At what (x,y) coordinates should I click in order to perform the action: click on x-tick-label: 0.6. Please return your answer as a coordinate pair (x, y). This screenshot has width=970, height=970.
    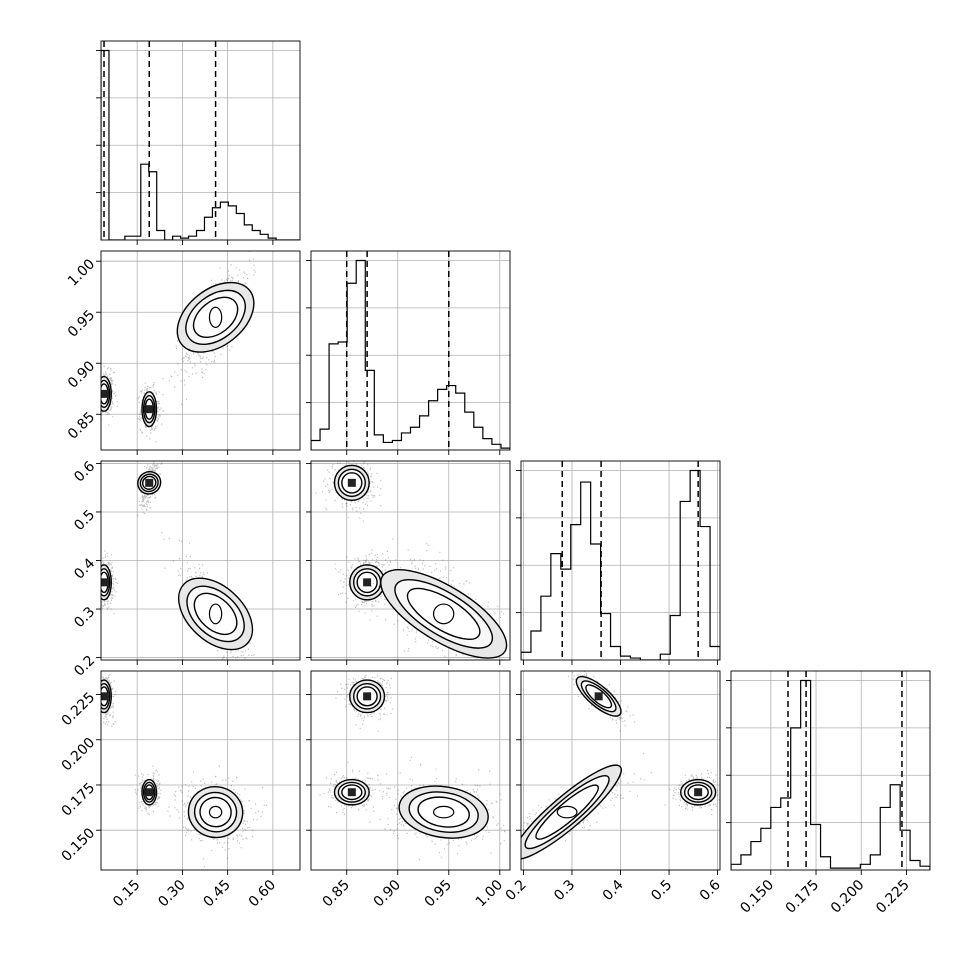
    Looking at the image, I should click on (710, 890).